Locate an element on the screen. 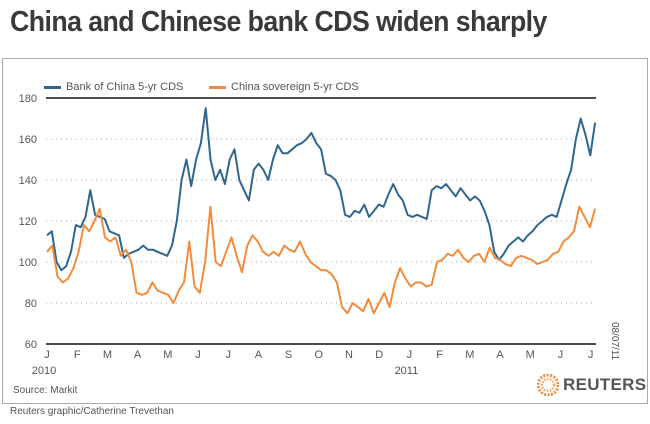 The image size is (650, 424). reuters-dots-icon is located at coordinates (548, 385).